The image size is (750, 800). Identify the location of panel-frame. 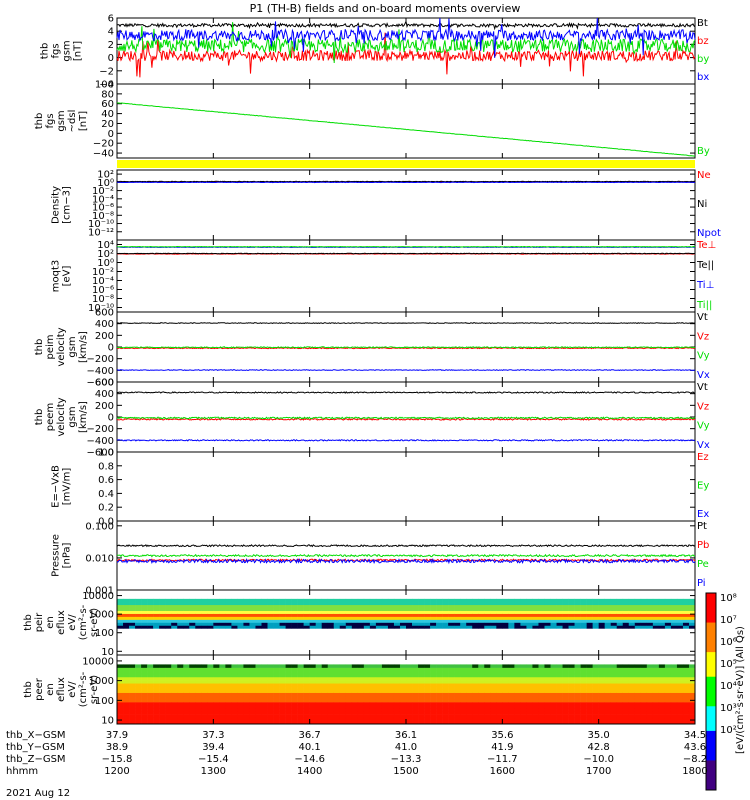
(406, 51).